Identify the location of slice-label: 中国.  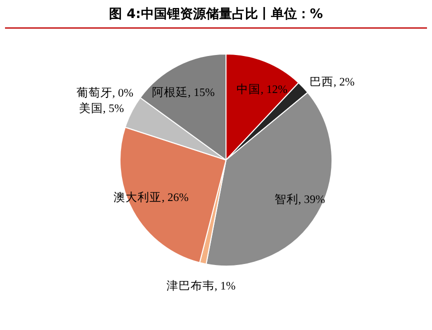
(248, 89).